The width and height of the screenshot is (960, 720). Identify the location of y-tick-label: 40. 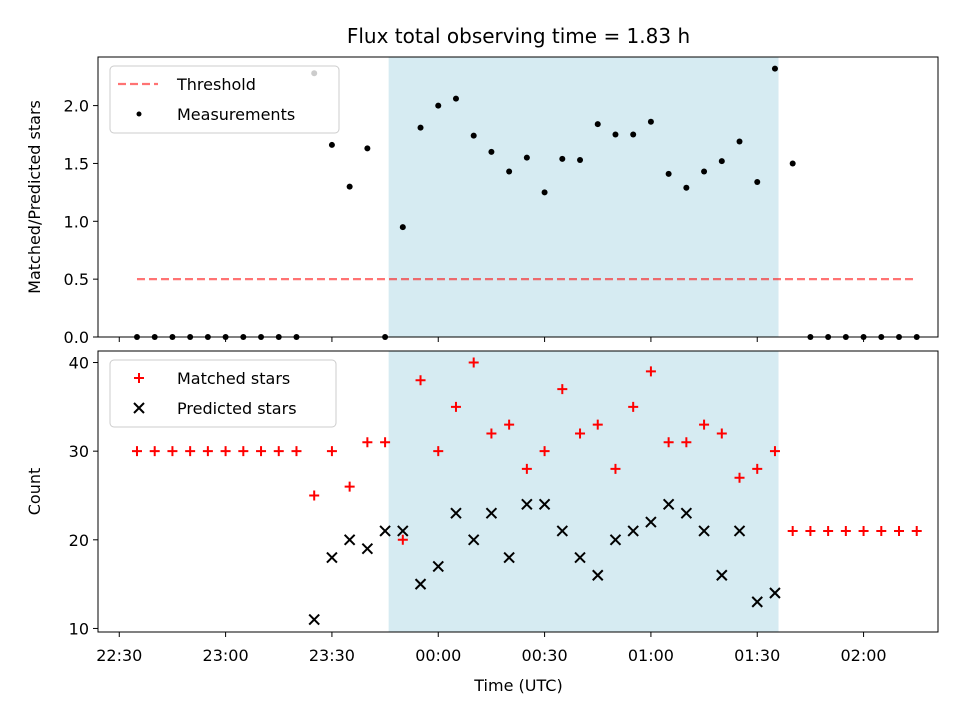
(79, 363).